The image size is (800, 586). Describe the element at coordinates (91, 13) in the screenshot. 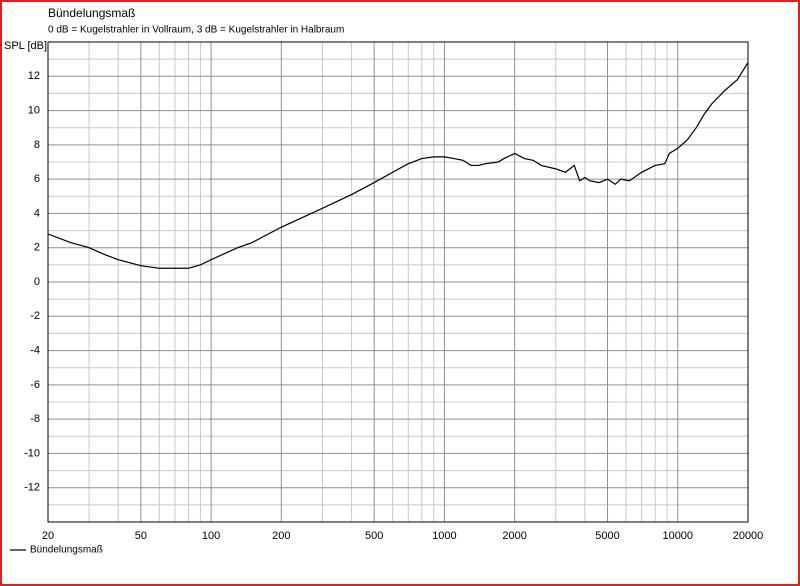

I see `chart-title: Bündelungsmaß` at that location.